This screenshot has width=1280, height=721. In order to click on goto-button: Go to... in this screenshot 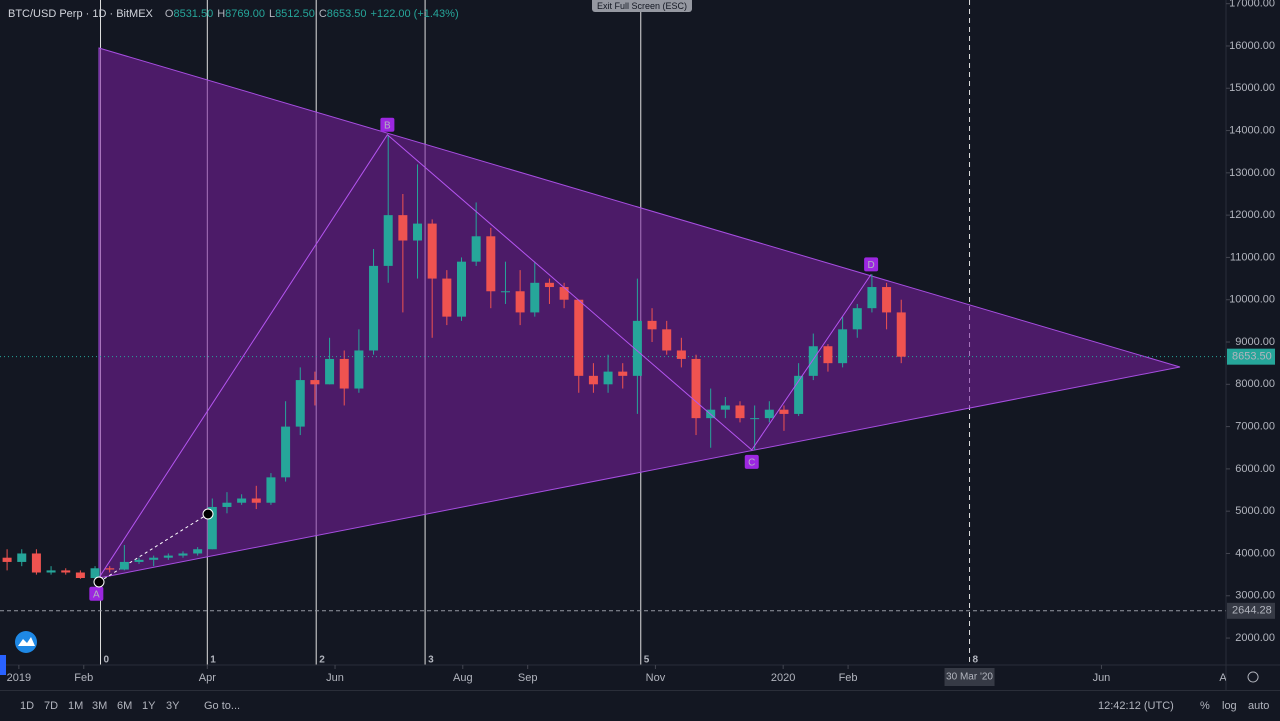, I will do `click(222, 706)`.